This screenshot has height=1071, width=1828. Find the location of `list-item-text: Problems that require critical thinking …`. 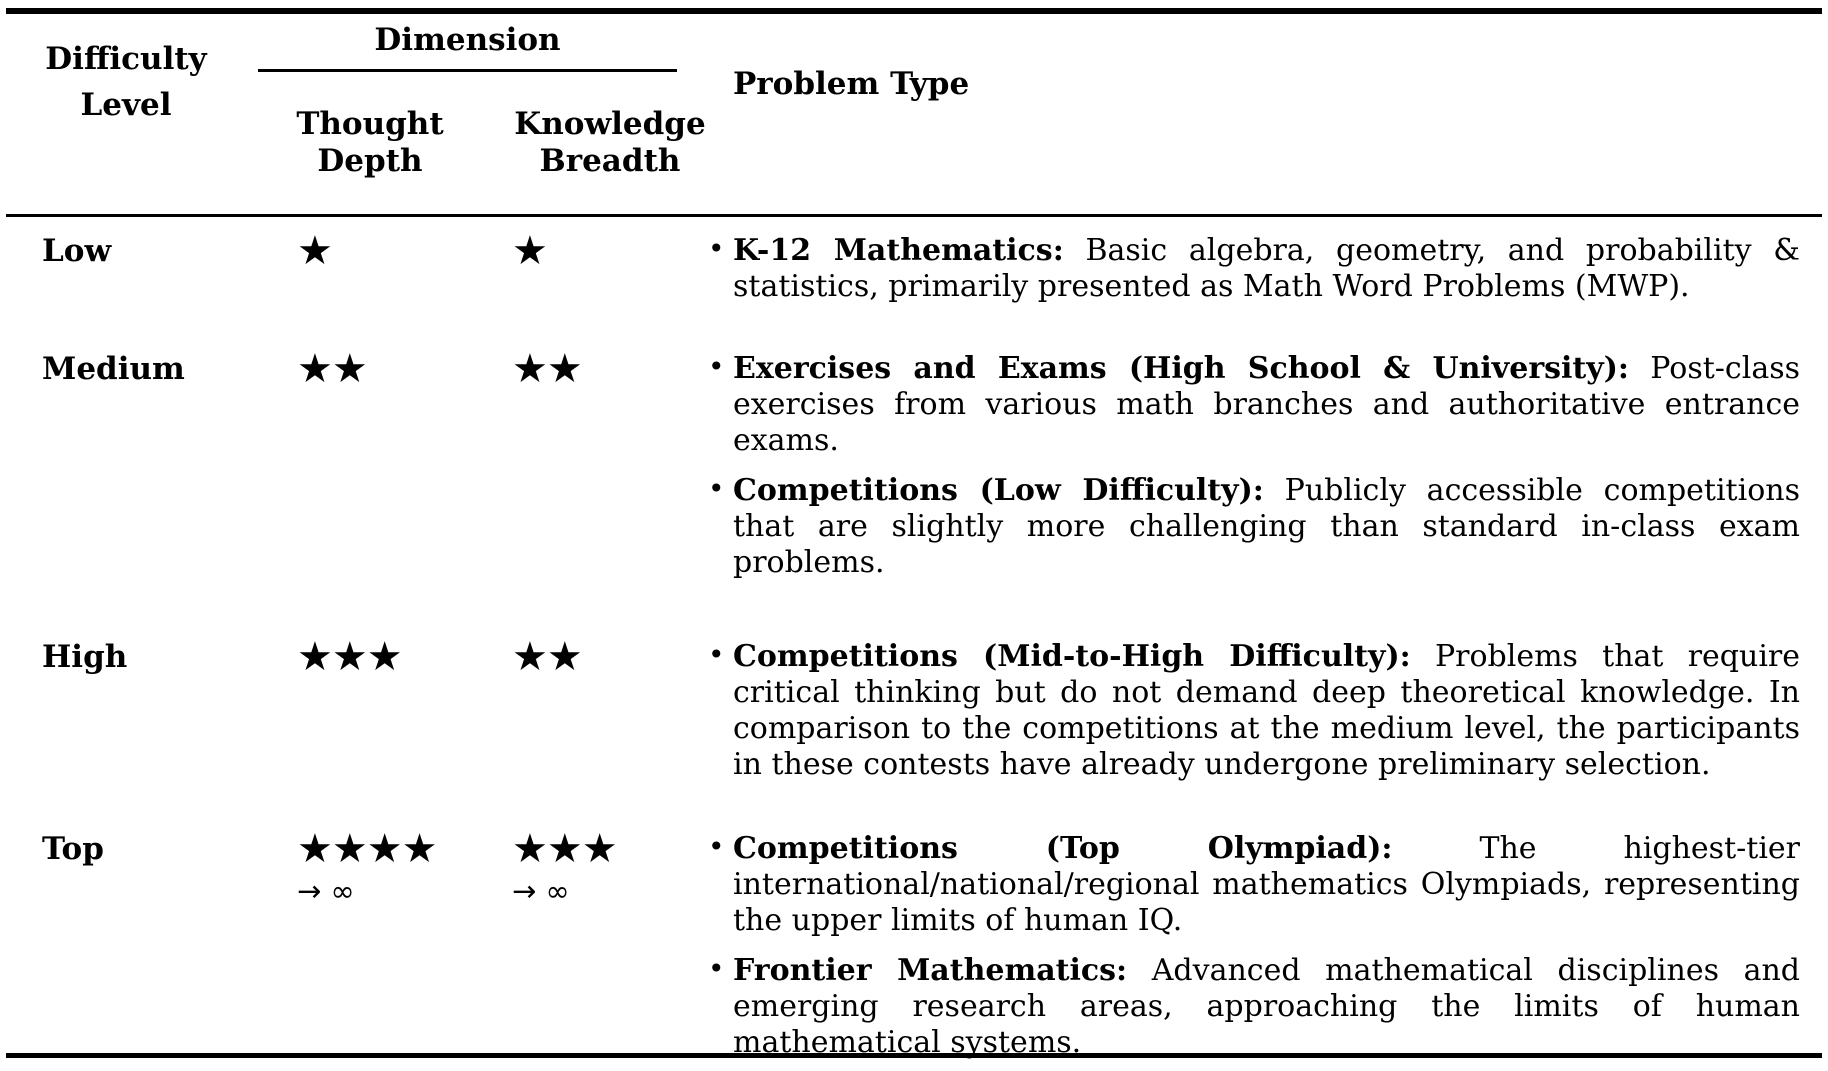

list-item-text: Problems that require critical thinking … is located at coordinates (1267, 710).